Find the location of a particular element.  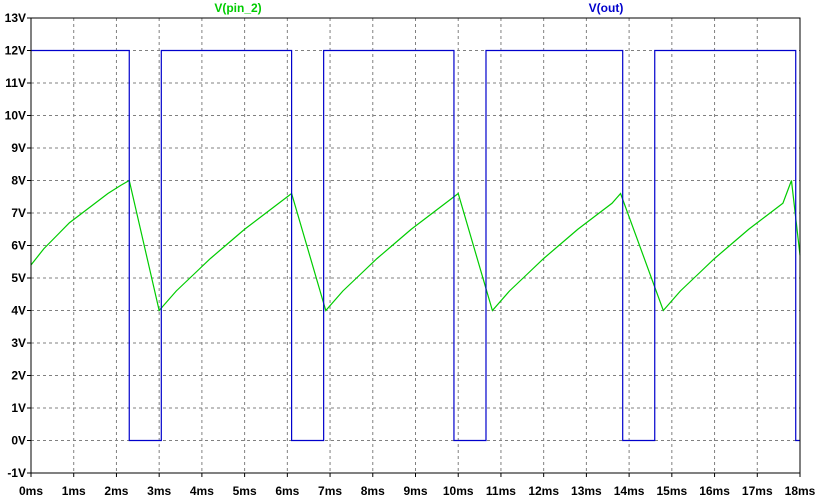

y-tick-label: 6V is located at coordinates (18, 246).